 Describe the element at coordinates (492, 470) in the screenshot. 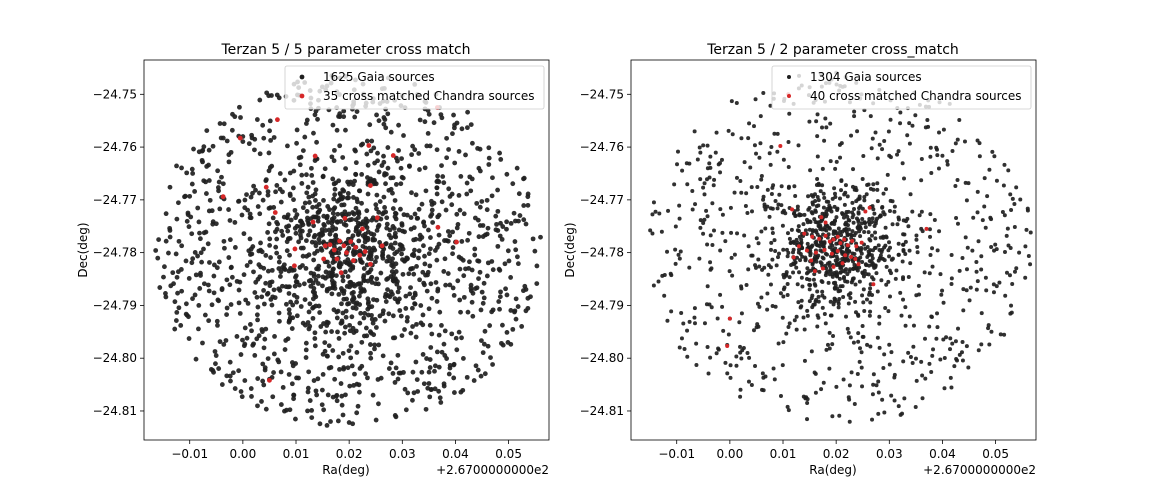

I see `x-offset-text-left: +2.6700000000e2` at that location.